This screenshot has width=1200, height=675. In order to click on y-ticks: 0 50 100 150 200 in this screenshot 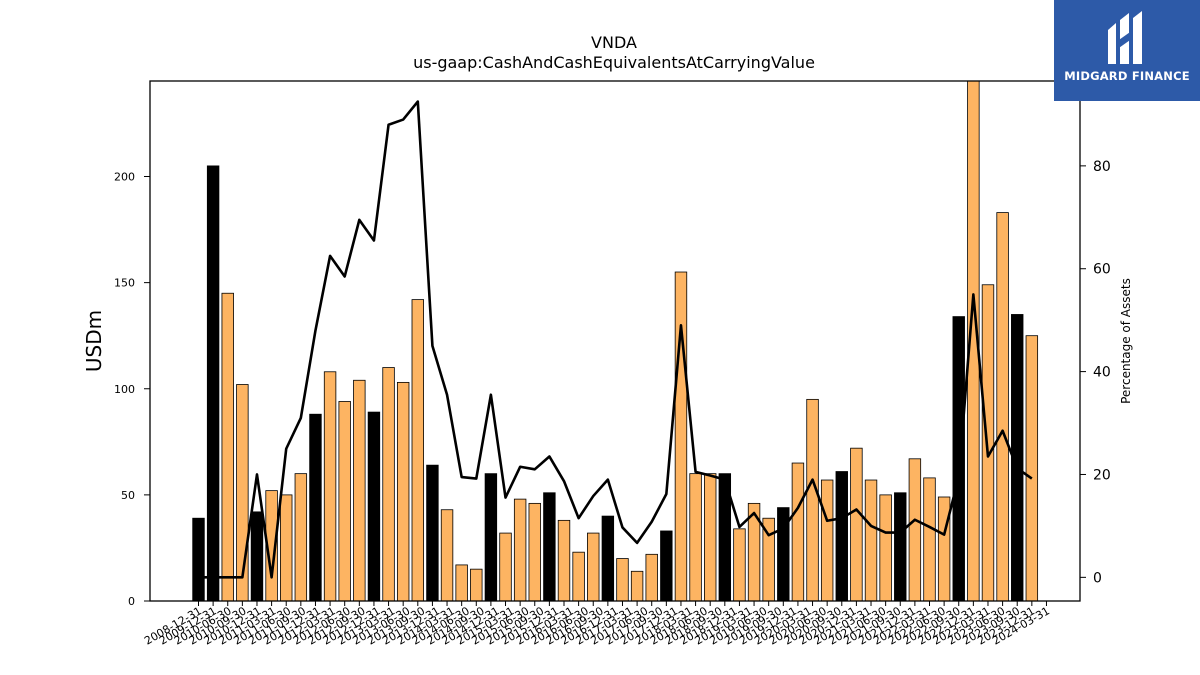, I will do `click(132, 389)`.